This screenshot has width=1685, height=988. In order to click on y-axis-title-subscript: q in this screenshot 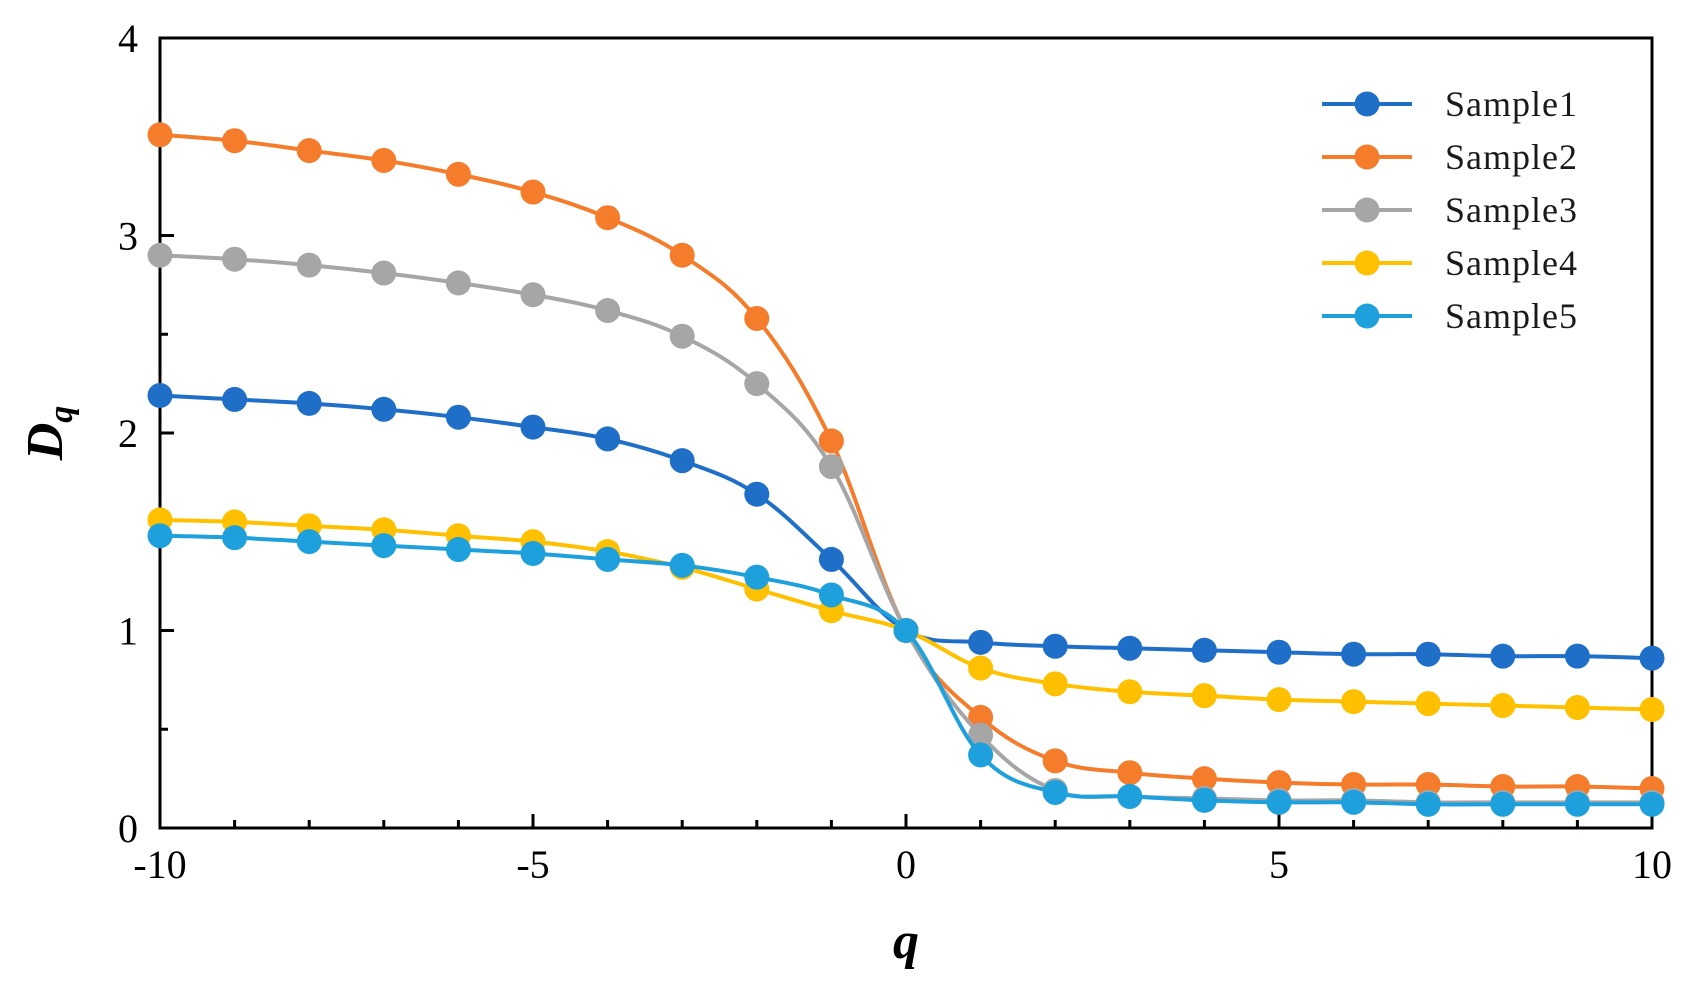, I will do `click(61, 414)`.